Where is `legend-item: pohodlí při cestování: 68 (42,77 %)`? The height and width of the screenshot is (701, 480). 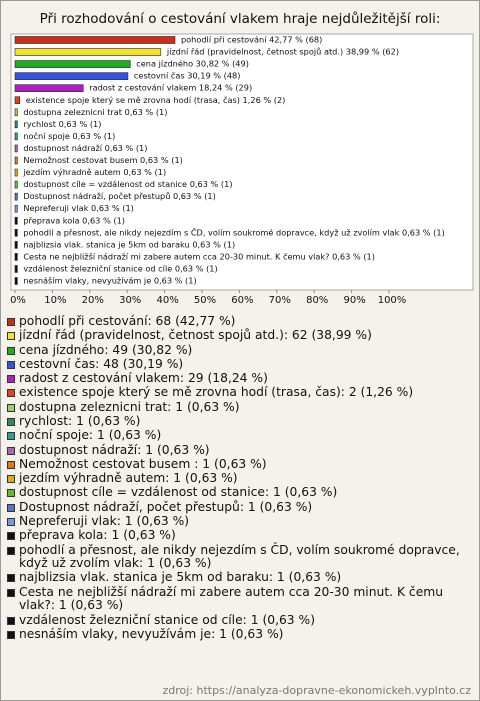
legend-item: pohodlí při cestování: 68 (42,77 %) is located at coordinates (238, 321).